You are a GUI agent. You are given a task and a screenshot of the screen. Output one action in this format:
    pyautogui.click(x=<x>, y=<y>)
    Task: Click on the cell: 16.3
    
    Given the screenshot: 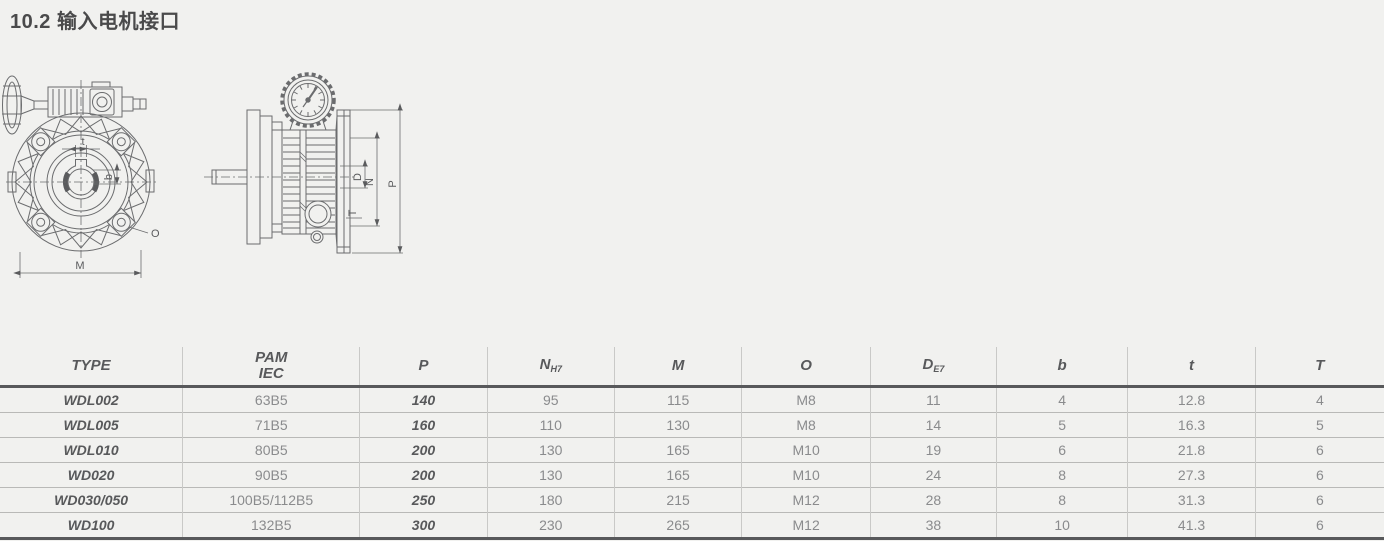 What is the action you would take?
    pyautogui.click(x=1191, y=425)
    